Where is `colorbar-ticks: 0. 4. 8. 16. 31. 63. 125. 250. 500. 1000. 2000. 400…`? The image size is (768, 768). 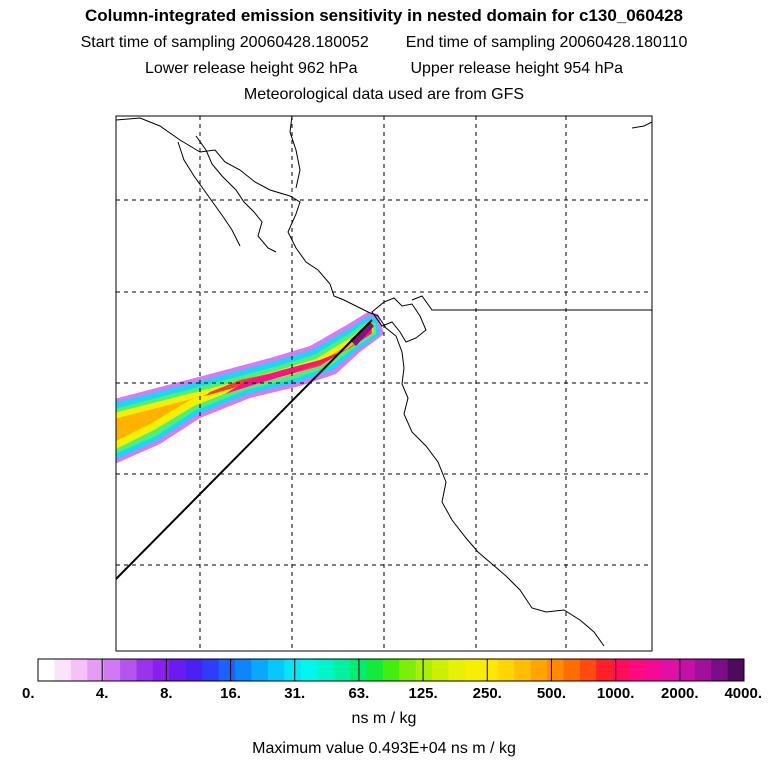
colorbar-ticks: 0. 4. 8. 16. 31. 63. 125. 250. 500. 1000. 2000. 400… is located at coordinates (392, 680).